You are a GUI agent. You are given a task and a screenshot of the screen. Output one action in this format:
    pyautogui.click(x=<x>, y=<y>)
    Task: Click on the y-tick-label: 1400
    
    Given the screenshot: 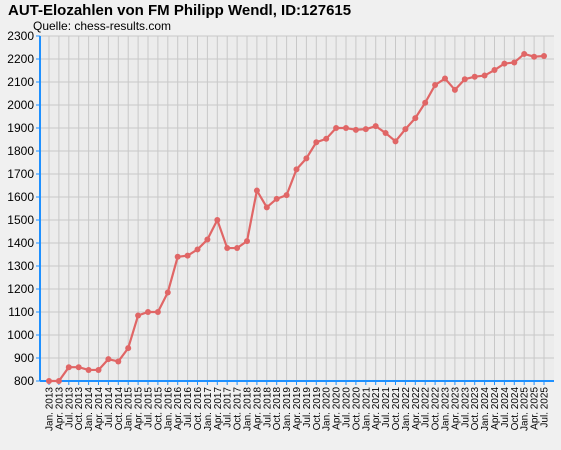 What is the action you would take?
    pyautogui.click(x=20, y=243)
    